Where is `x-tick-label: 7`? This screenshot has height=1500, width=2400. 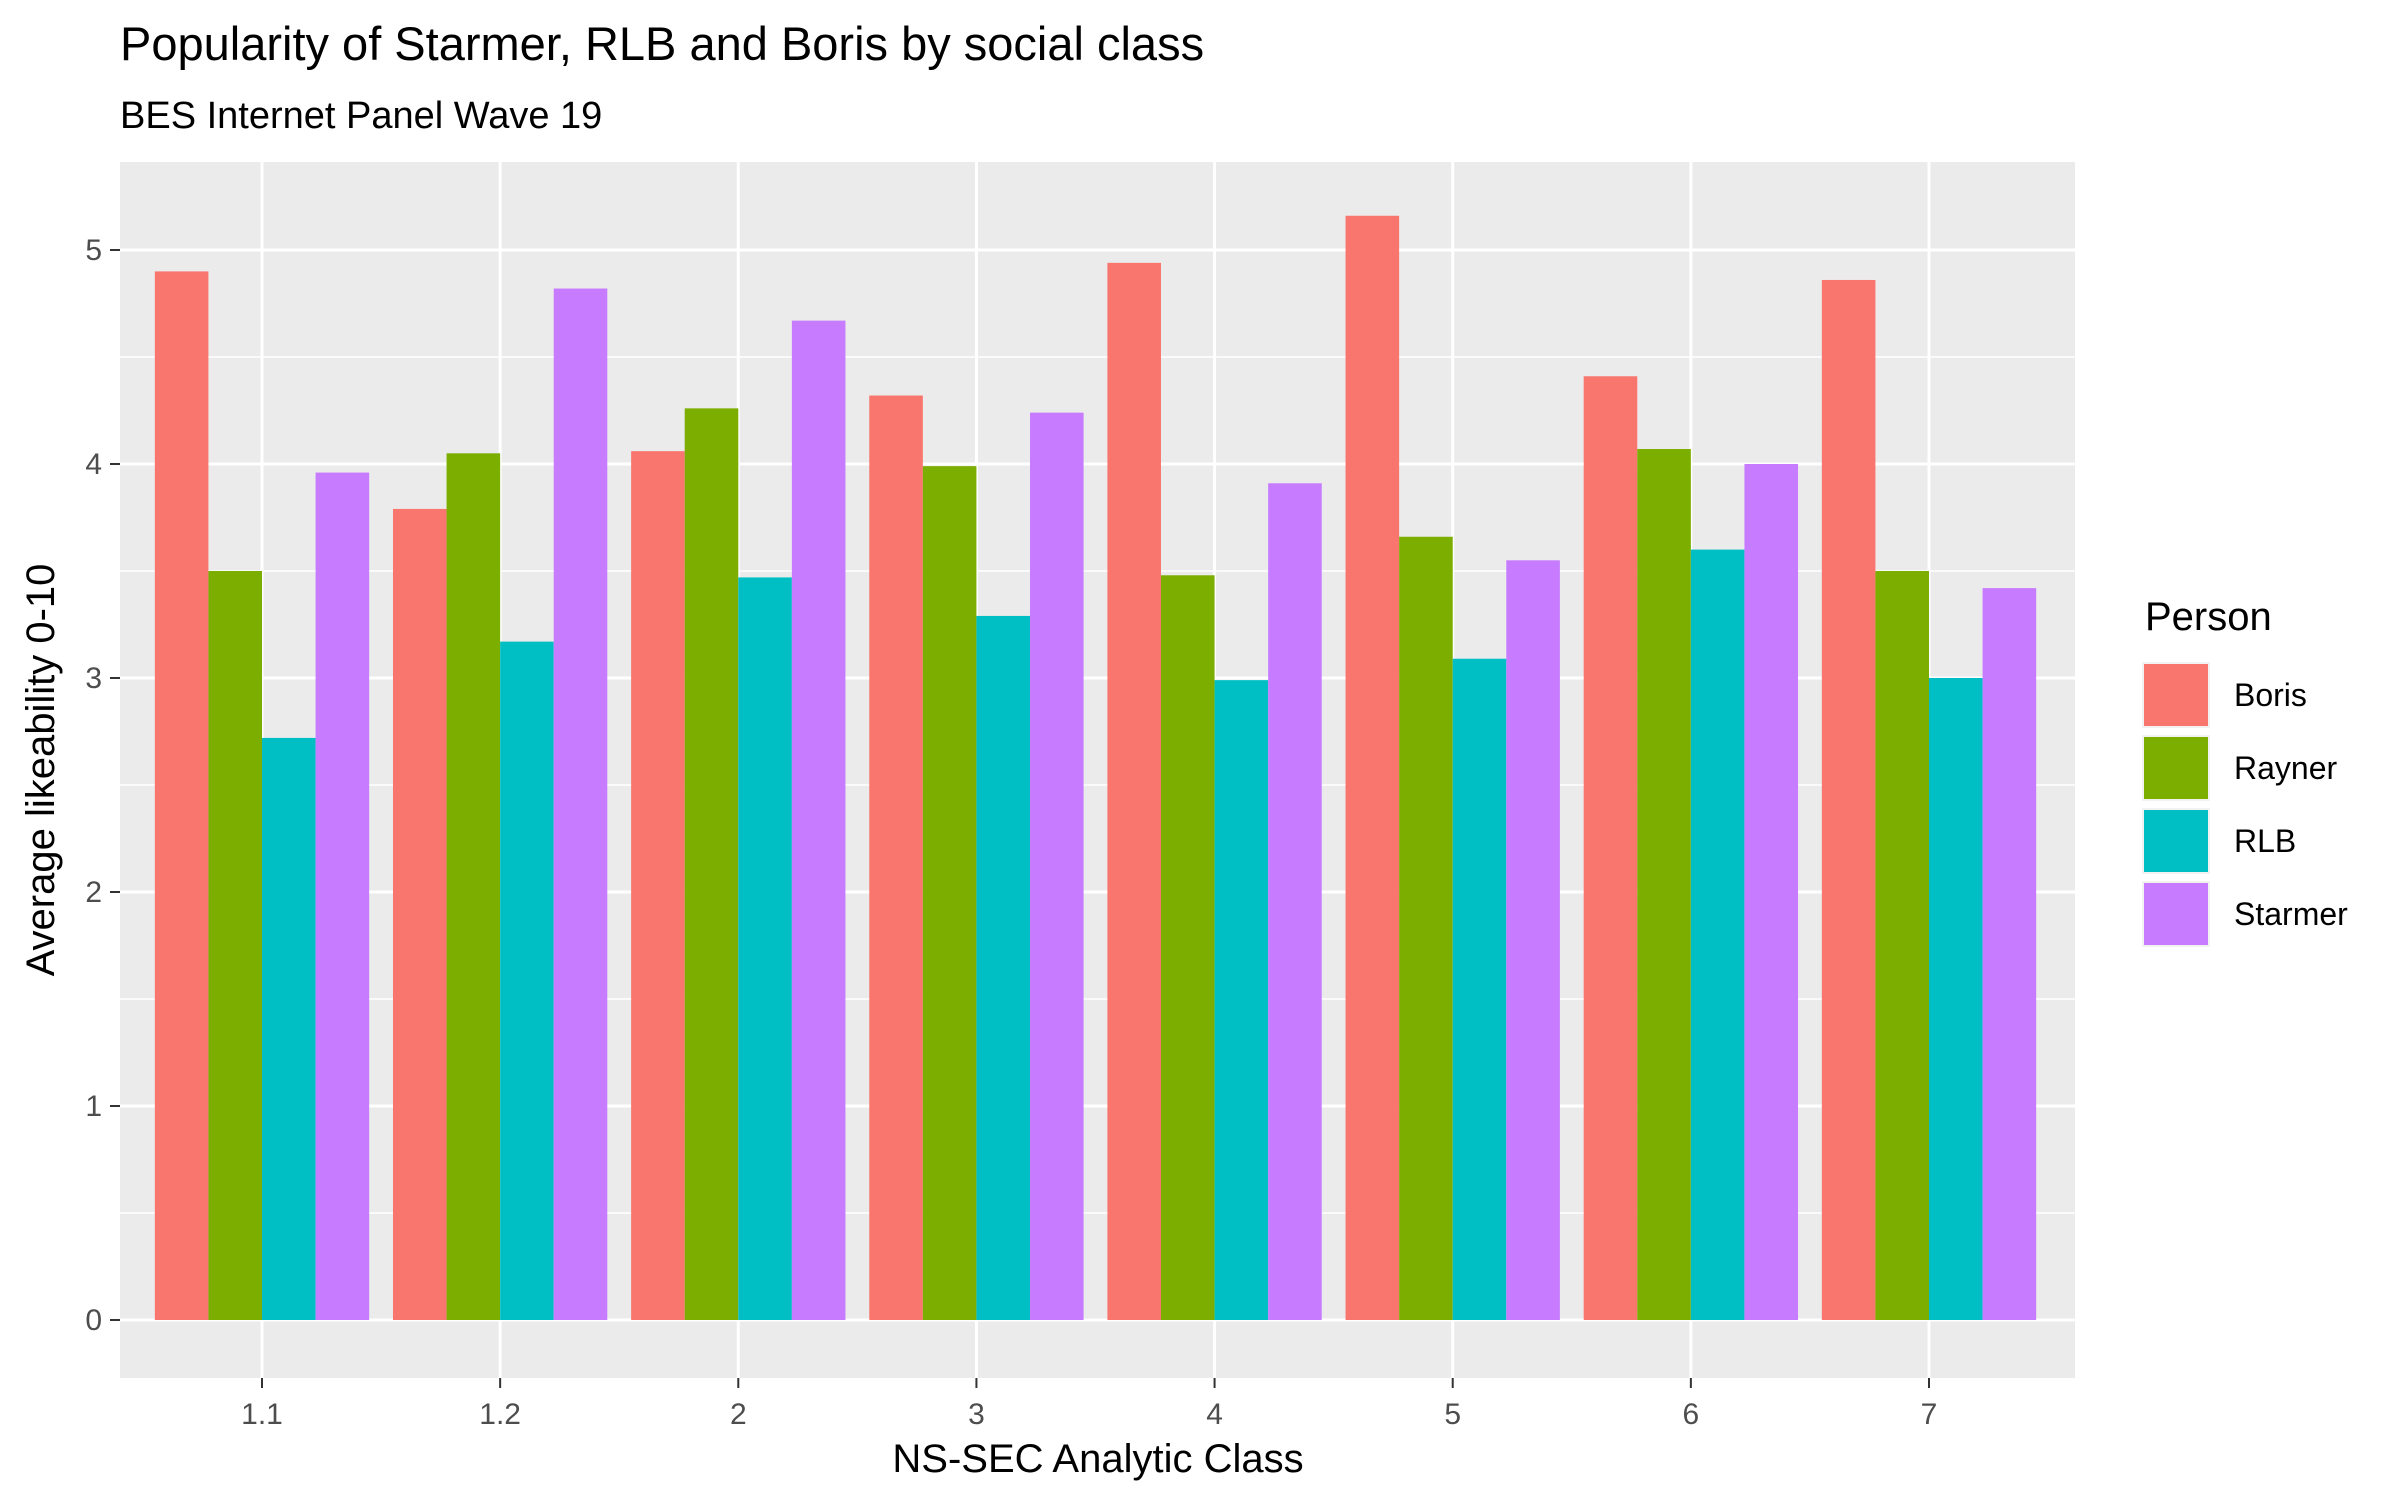 x-tick-label: 7 is located at coordinates (1929, 1414).